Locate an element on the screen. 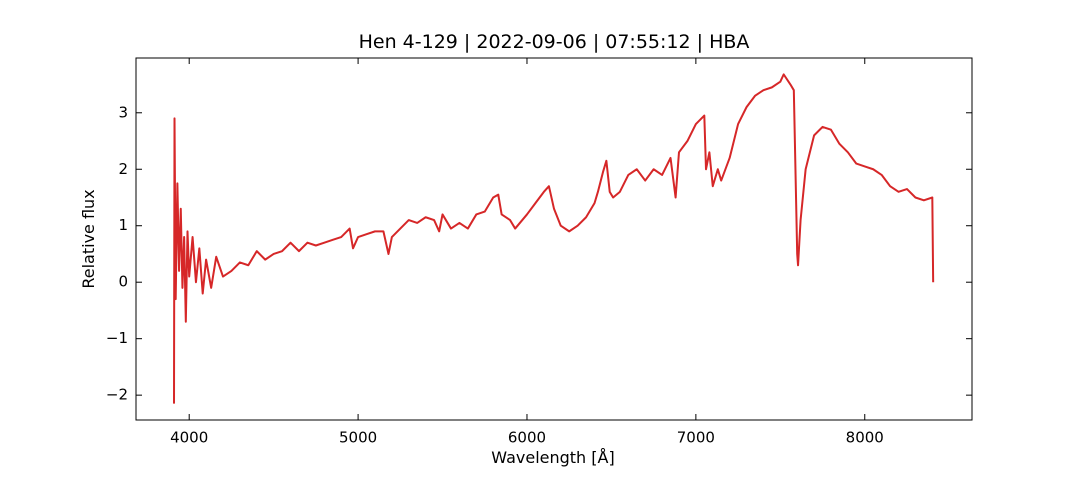 The height and width of the screenshot is (484, 1080). y-tick-label: 0 is located at coordinates (123, 282).